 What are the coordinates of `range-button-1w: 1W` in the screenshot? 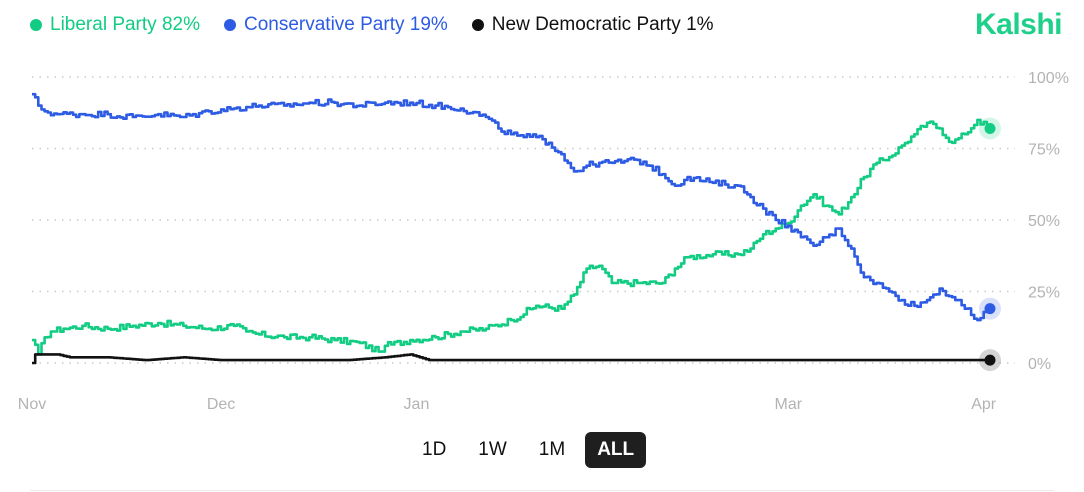 It's located at (492, 450).